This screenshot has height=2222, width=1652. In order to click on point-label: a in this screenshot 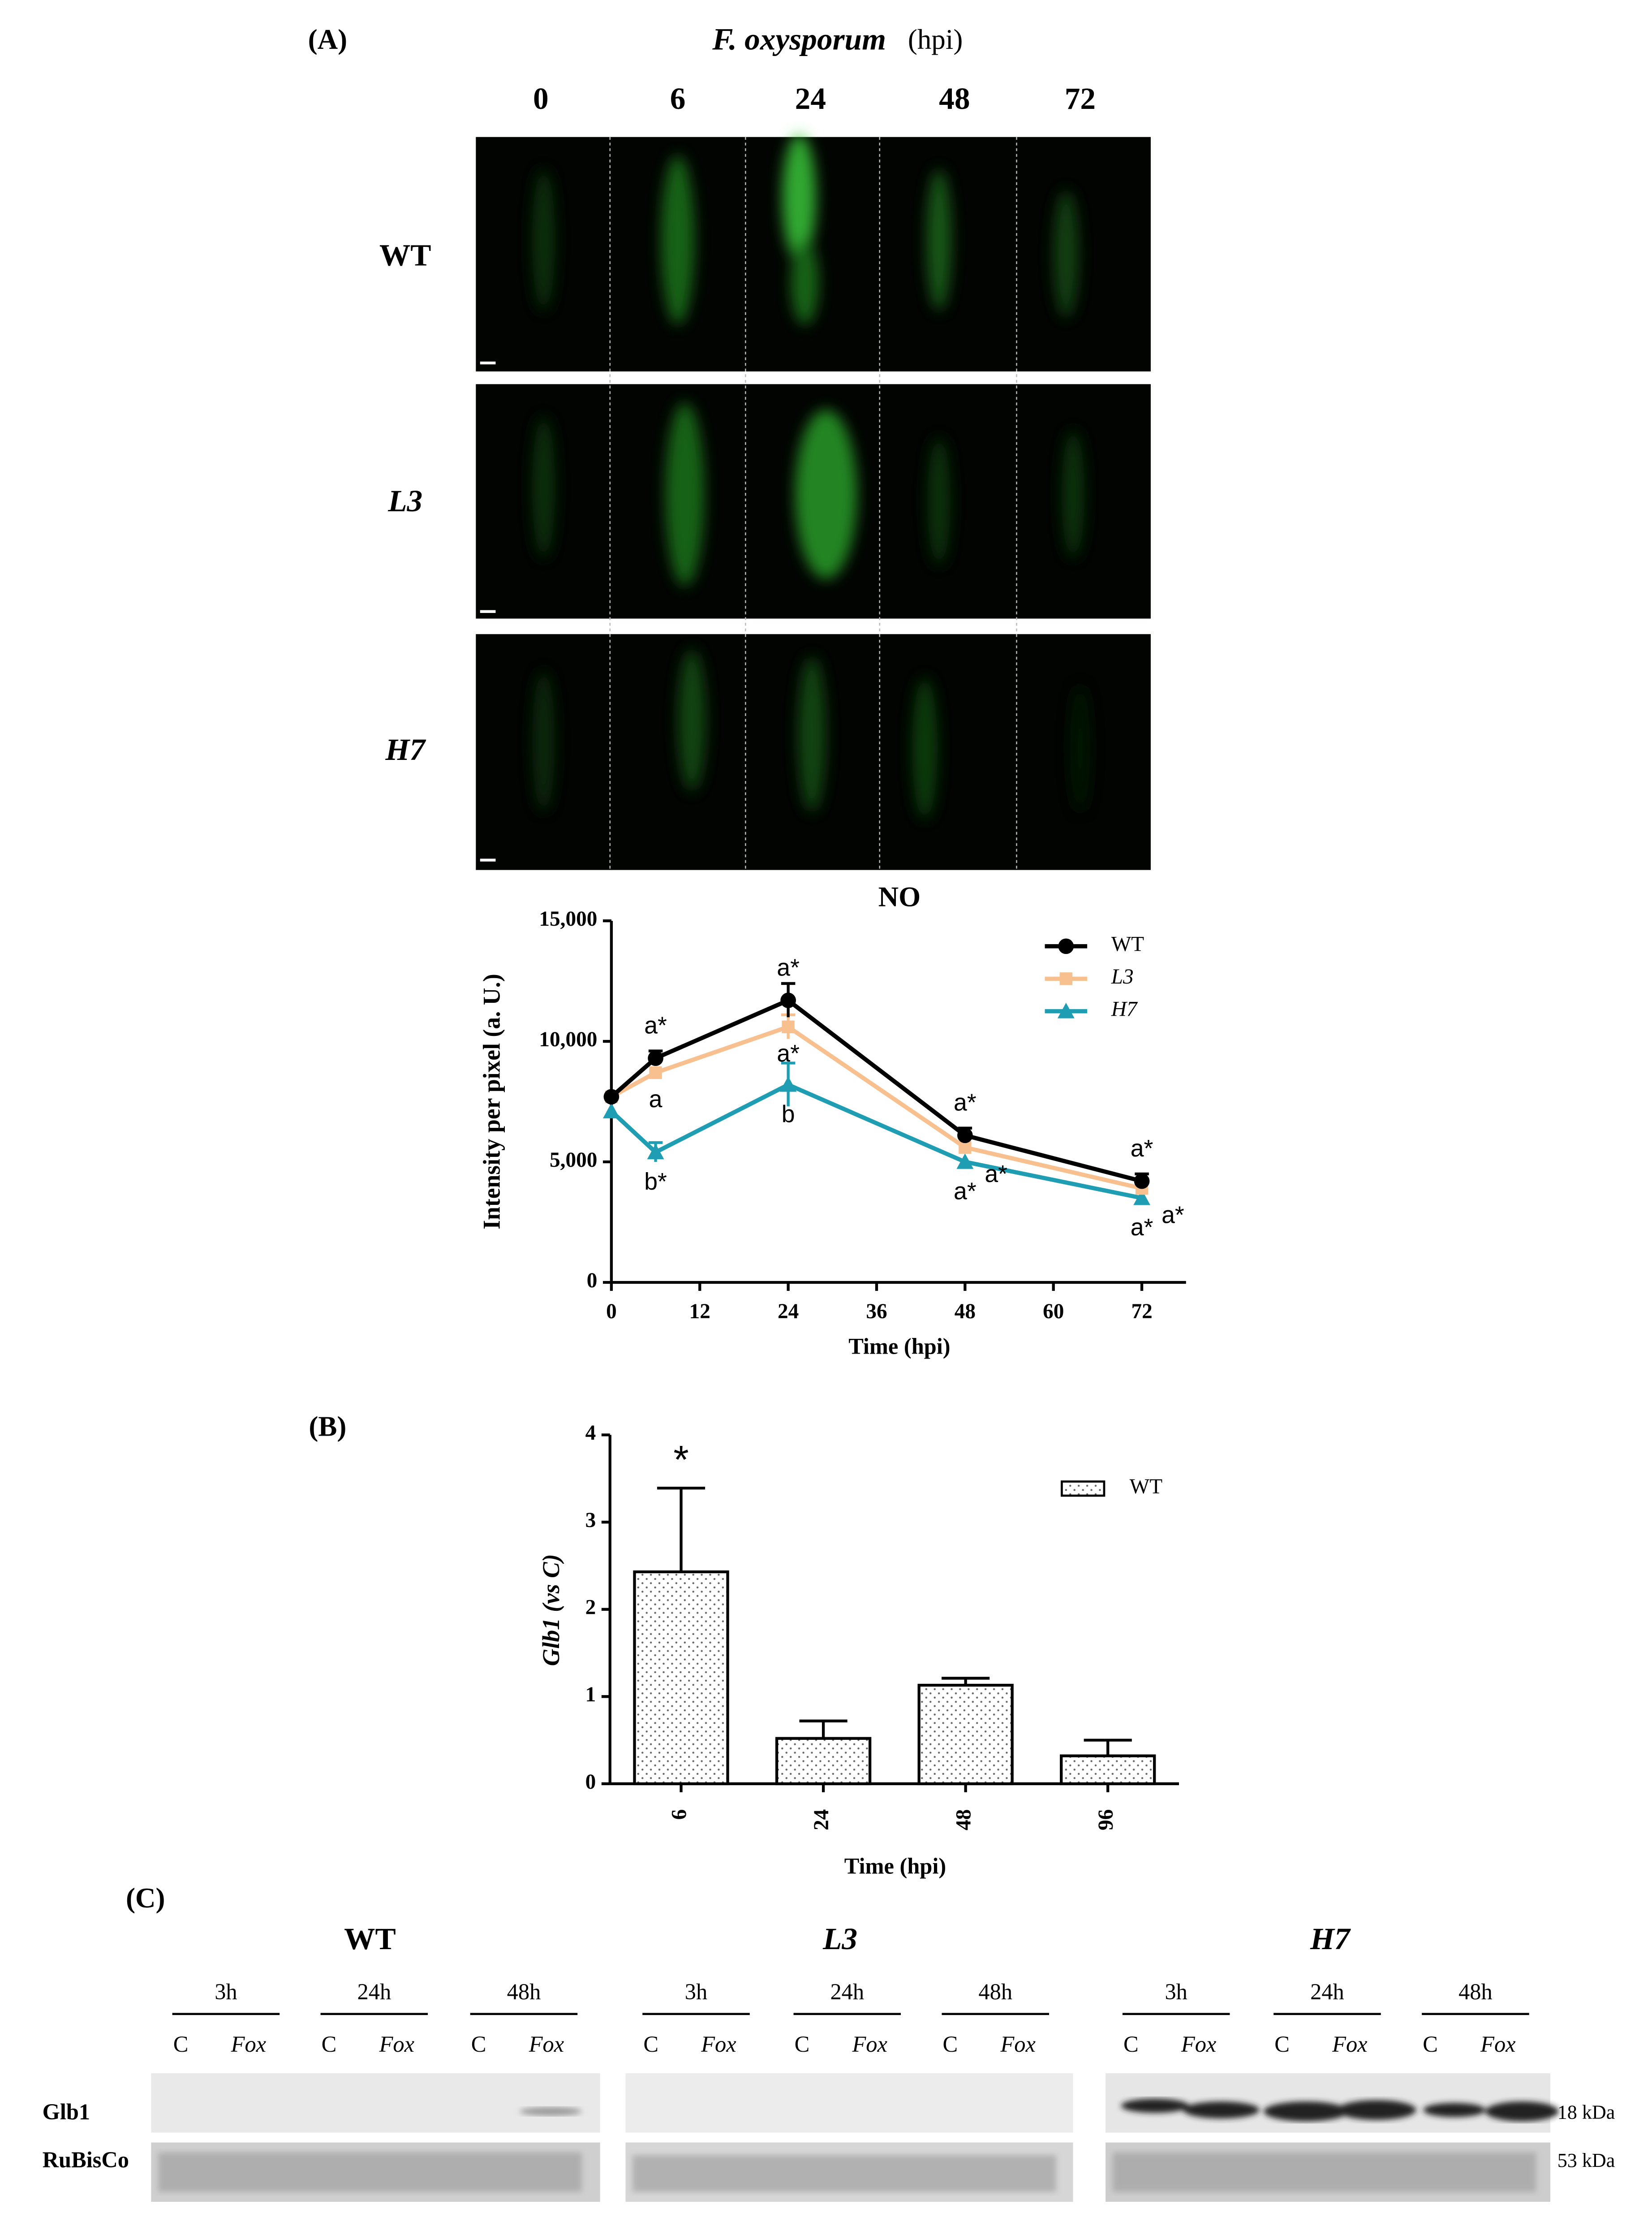, I will do `click(656, 1099)`.